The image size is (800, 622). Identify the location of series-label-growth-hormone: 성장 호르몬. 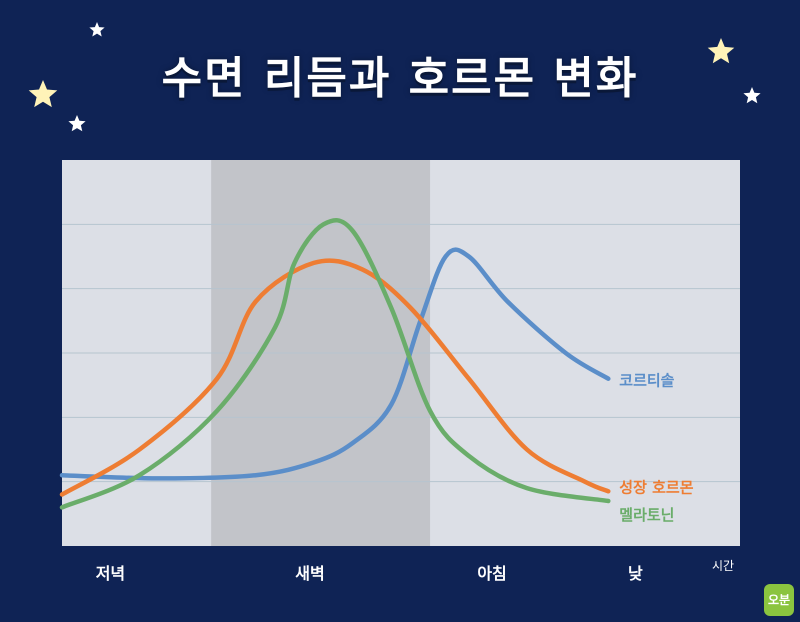
(656, 487).